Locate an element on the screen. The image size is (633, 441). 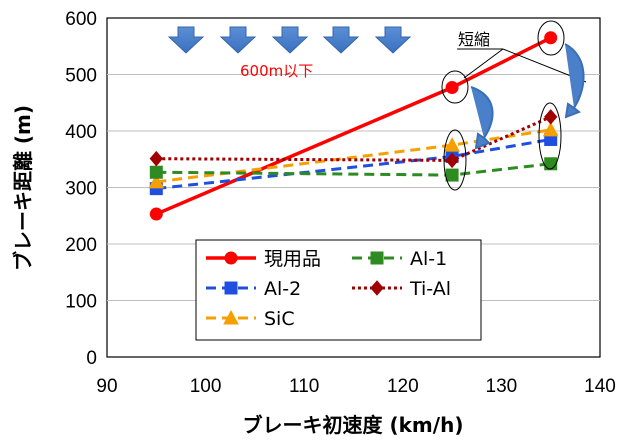
y-tick-label: 400 is located at coordinates (81, 132).